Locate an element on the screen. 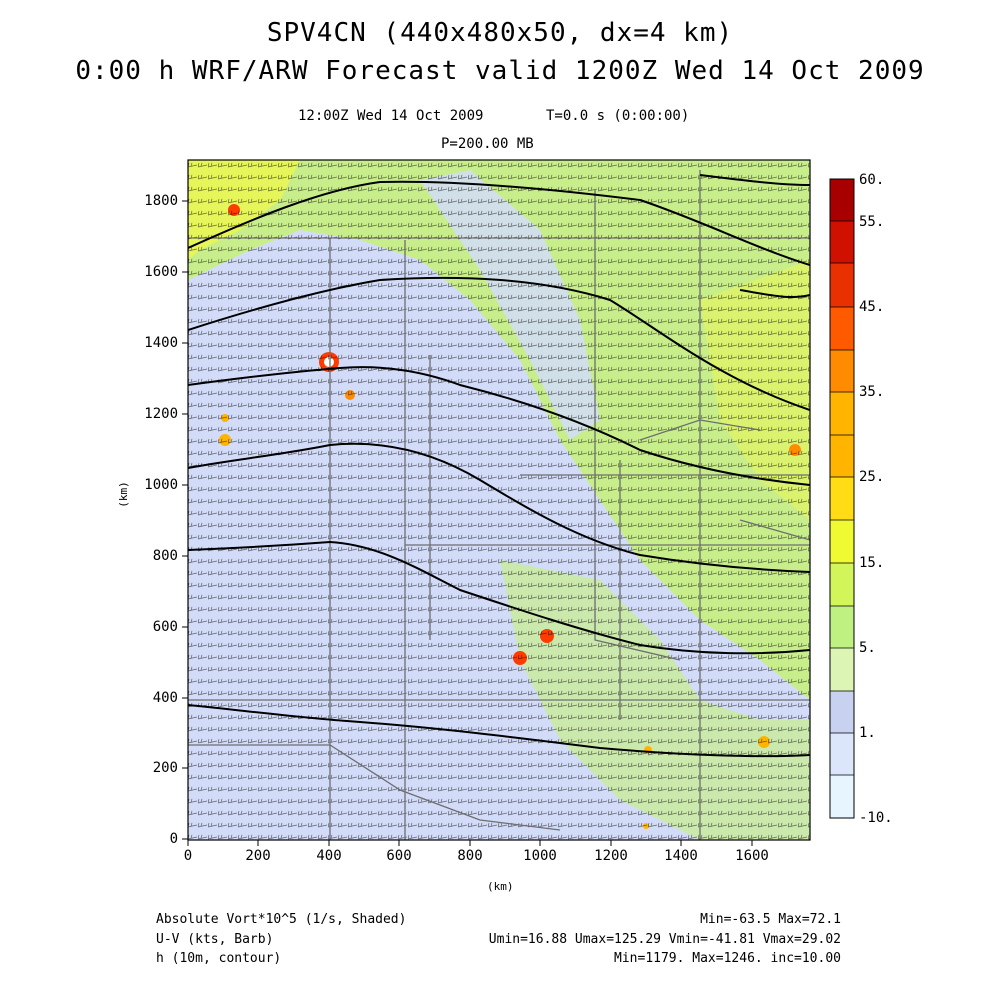 The width and height of the screenshot is (1000, 1000). x-axis-label: (km) is located at coordinates (500, 886).